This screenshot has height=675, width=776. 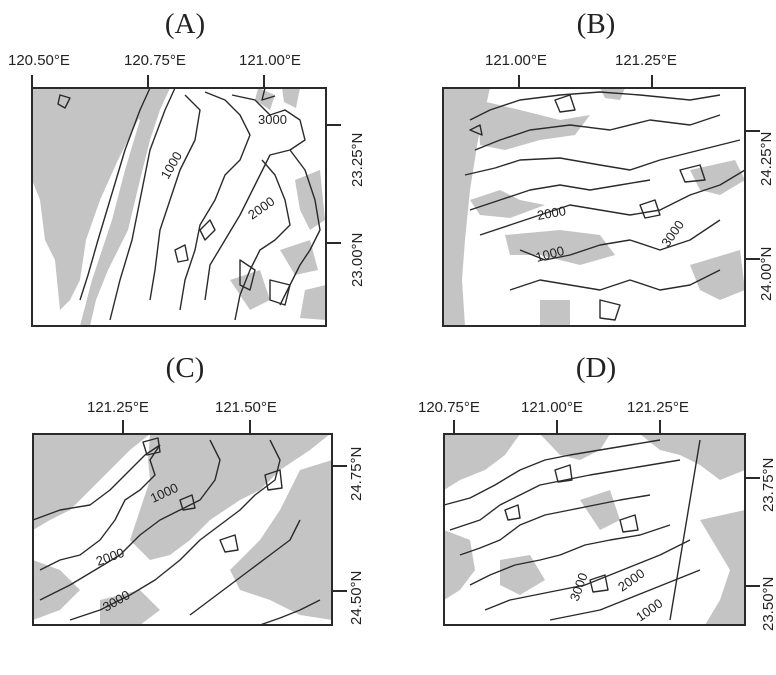 What do you see at coordinates (182, 529) in the screenshot?
I see `panel-c-frame` at bounding box center [182, 529].